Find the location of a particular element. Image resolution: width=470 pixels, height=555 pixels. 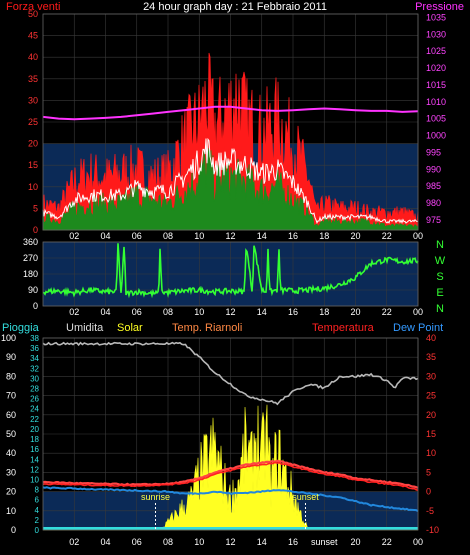

direction-letter-W-1: W is located at coordinates (440, 261).